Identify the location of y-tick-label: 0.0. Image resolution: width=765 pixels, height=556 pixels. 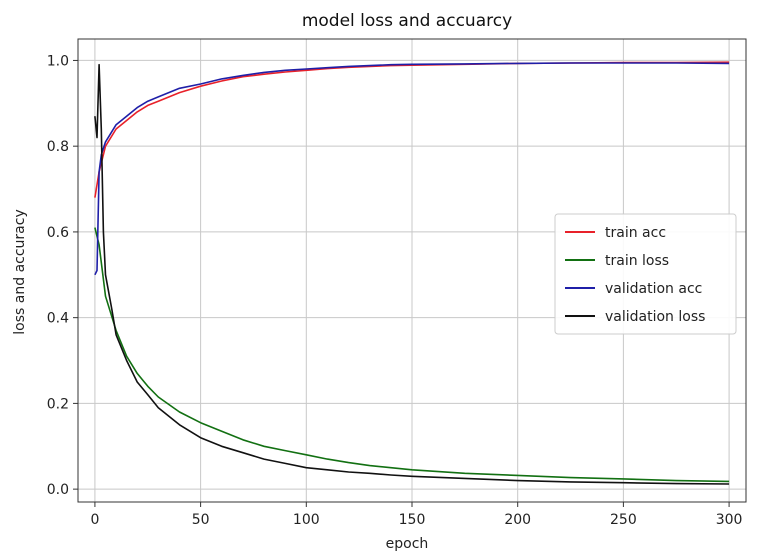
(58, 490).